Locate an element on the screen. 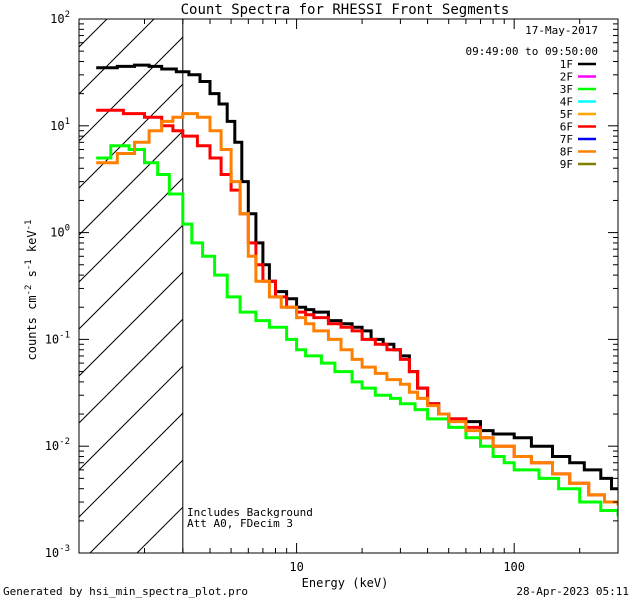 The height and width of the screenshot is (600, 640). footer-generated-by: Generated by hsi_min_spectra_plot.pro is located at coordinates (125, 591).